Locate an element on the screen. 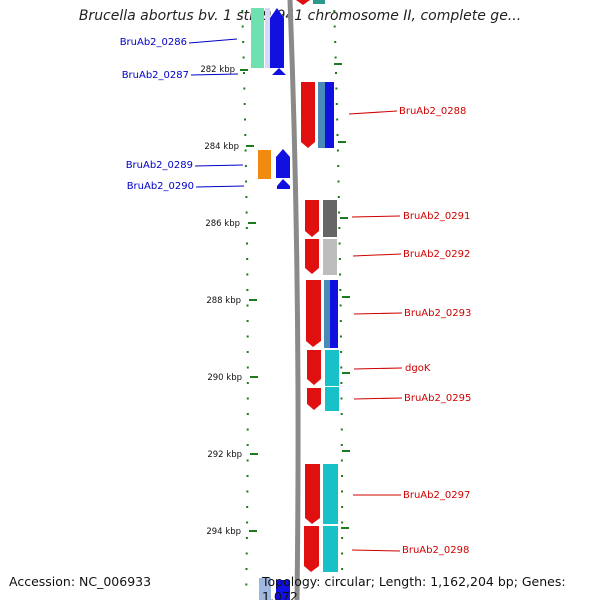 This screenshot has width=600, height=600. gene-label-right: dgoK is located at coordinates (392, 368).